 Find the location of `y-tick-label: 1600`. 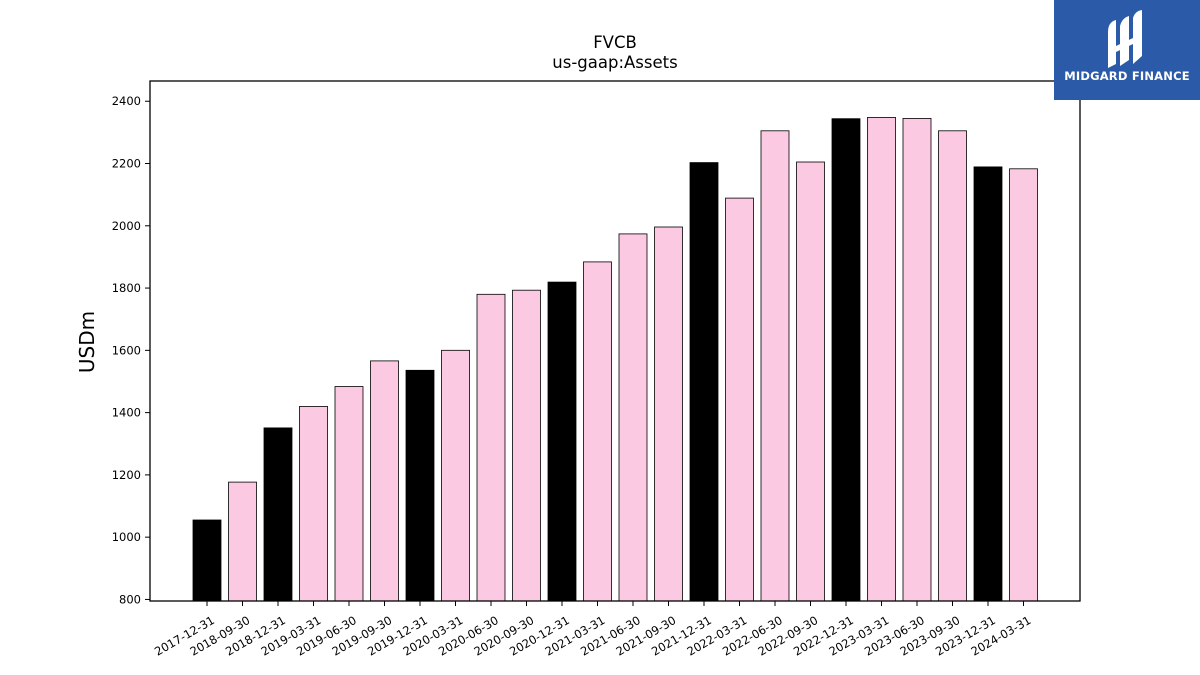

y-tick-label: 1600 is located at coordinates (126, 350).